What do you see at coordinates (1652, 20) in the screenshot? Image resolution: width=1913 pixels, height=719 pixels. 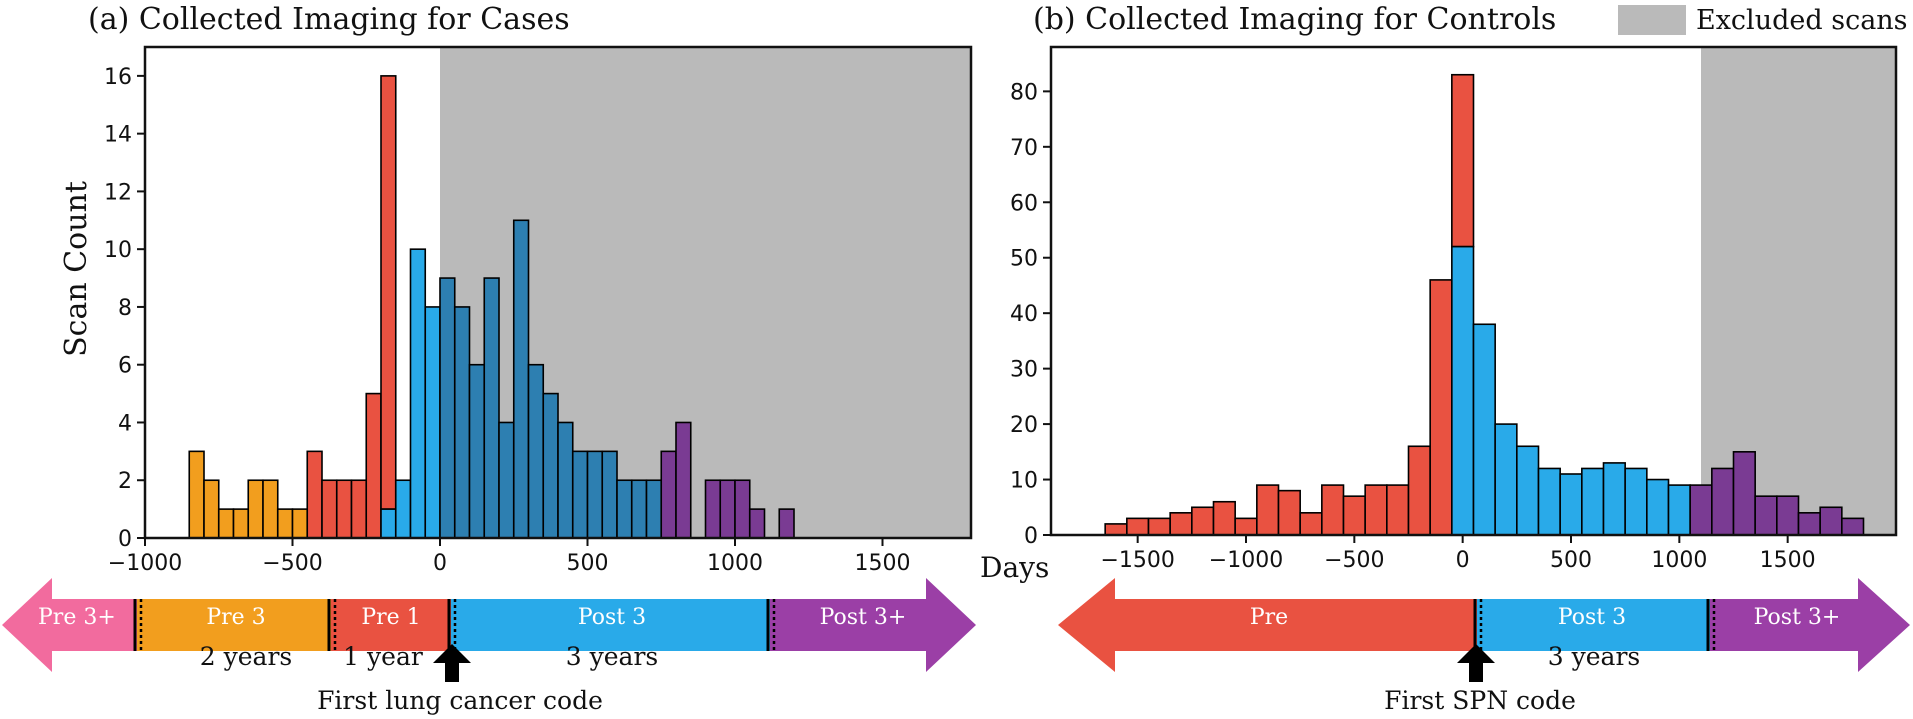 I see `legend-swatch-excluded` at bounding box center [1652, 20].